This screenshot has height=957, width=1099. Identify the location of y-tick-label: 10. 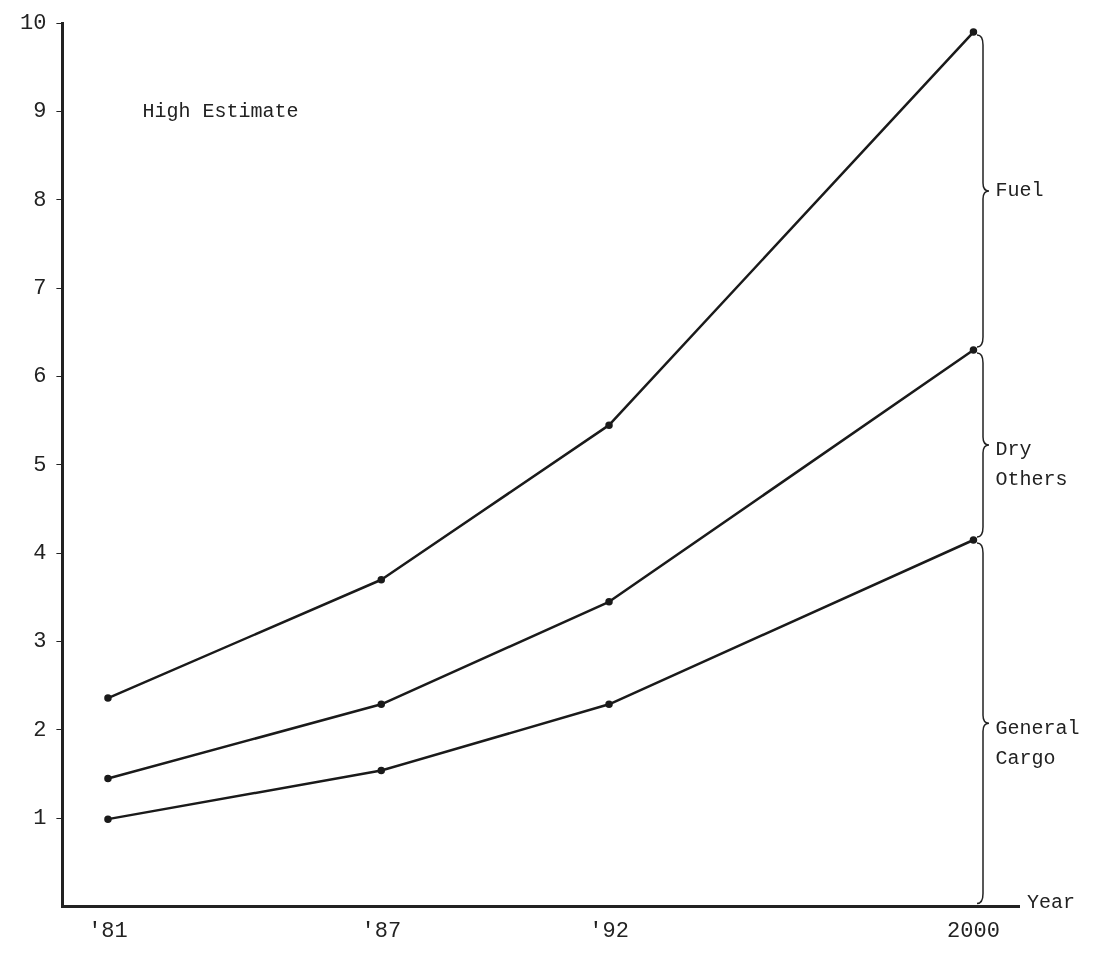
(33, 24).